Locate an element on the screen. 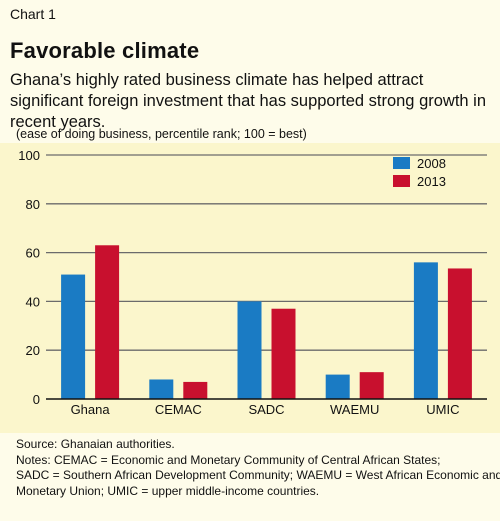 The width and height of the screenshot is (500, 521). y-tick-label: 0 is located at coordinates (36, 399).